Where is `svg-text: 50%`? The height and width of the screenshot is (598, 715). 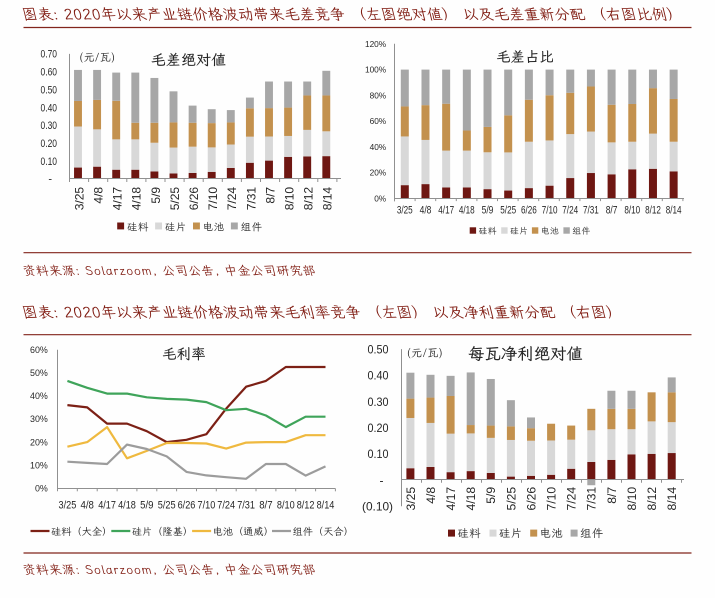
svg-text: 50% is located at coordinates (39, 373).